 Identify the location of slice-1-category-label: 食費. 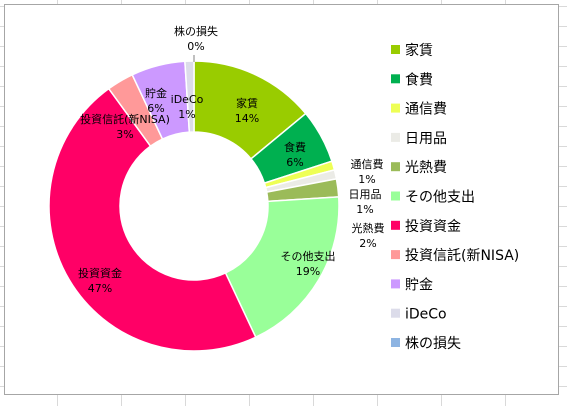
(295, 147).